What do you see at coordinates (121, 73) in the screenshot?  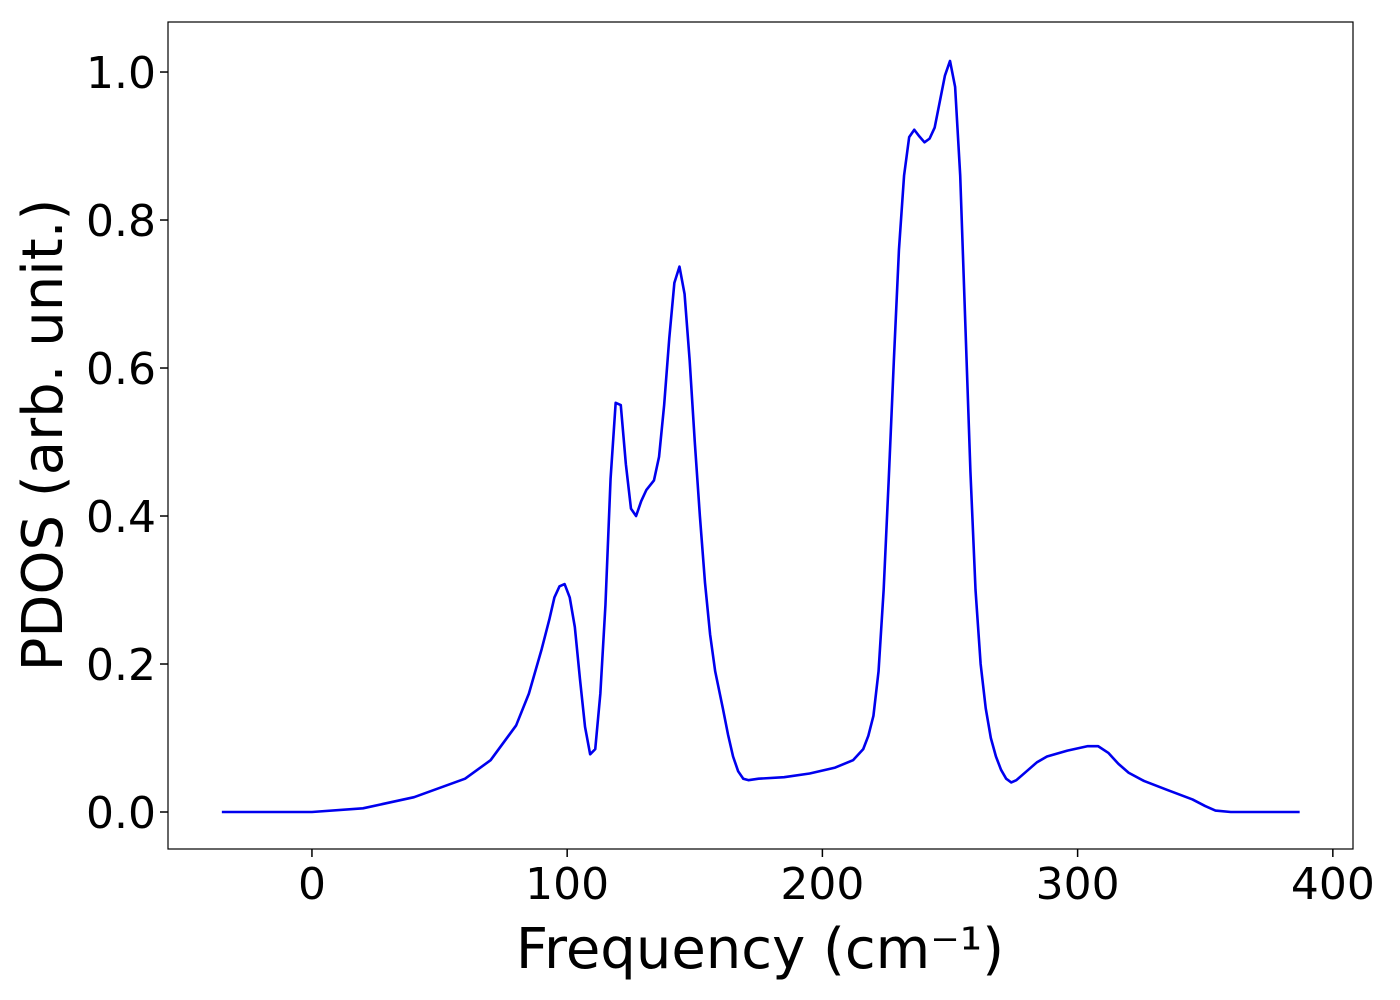 I see `y-tick-label: 1.0` at bounding box center [121, 73].